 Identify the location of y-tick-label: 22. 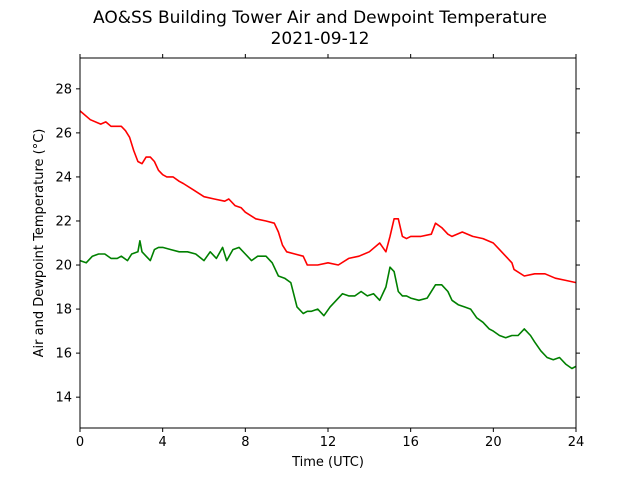
(63, 221).